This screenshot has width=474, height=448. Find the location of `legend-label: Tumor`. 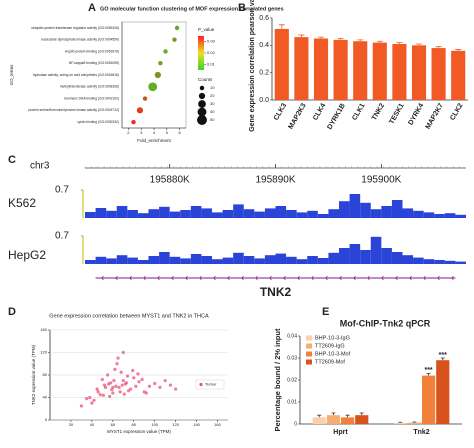

legend-label: Tumor is located at coordinates (211, 384).